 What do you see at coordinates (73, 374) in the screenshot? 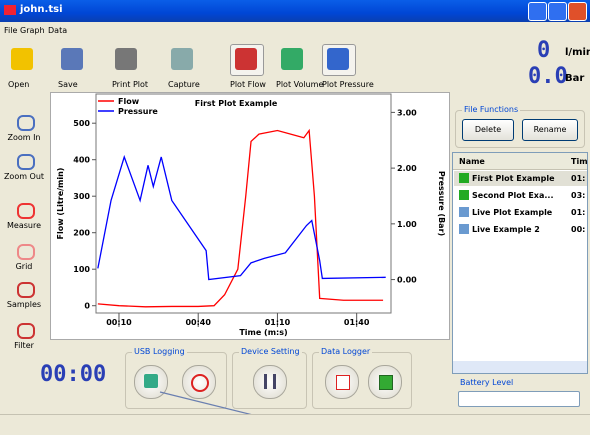
I see `timer: 00:00` at bounding box center [73, 374].